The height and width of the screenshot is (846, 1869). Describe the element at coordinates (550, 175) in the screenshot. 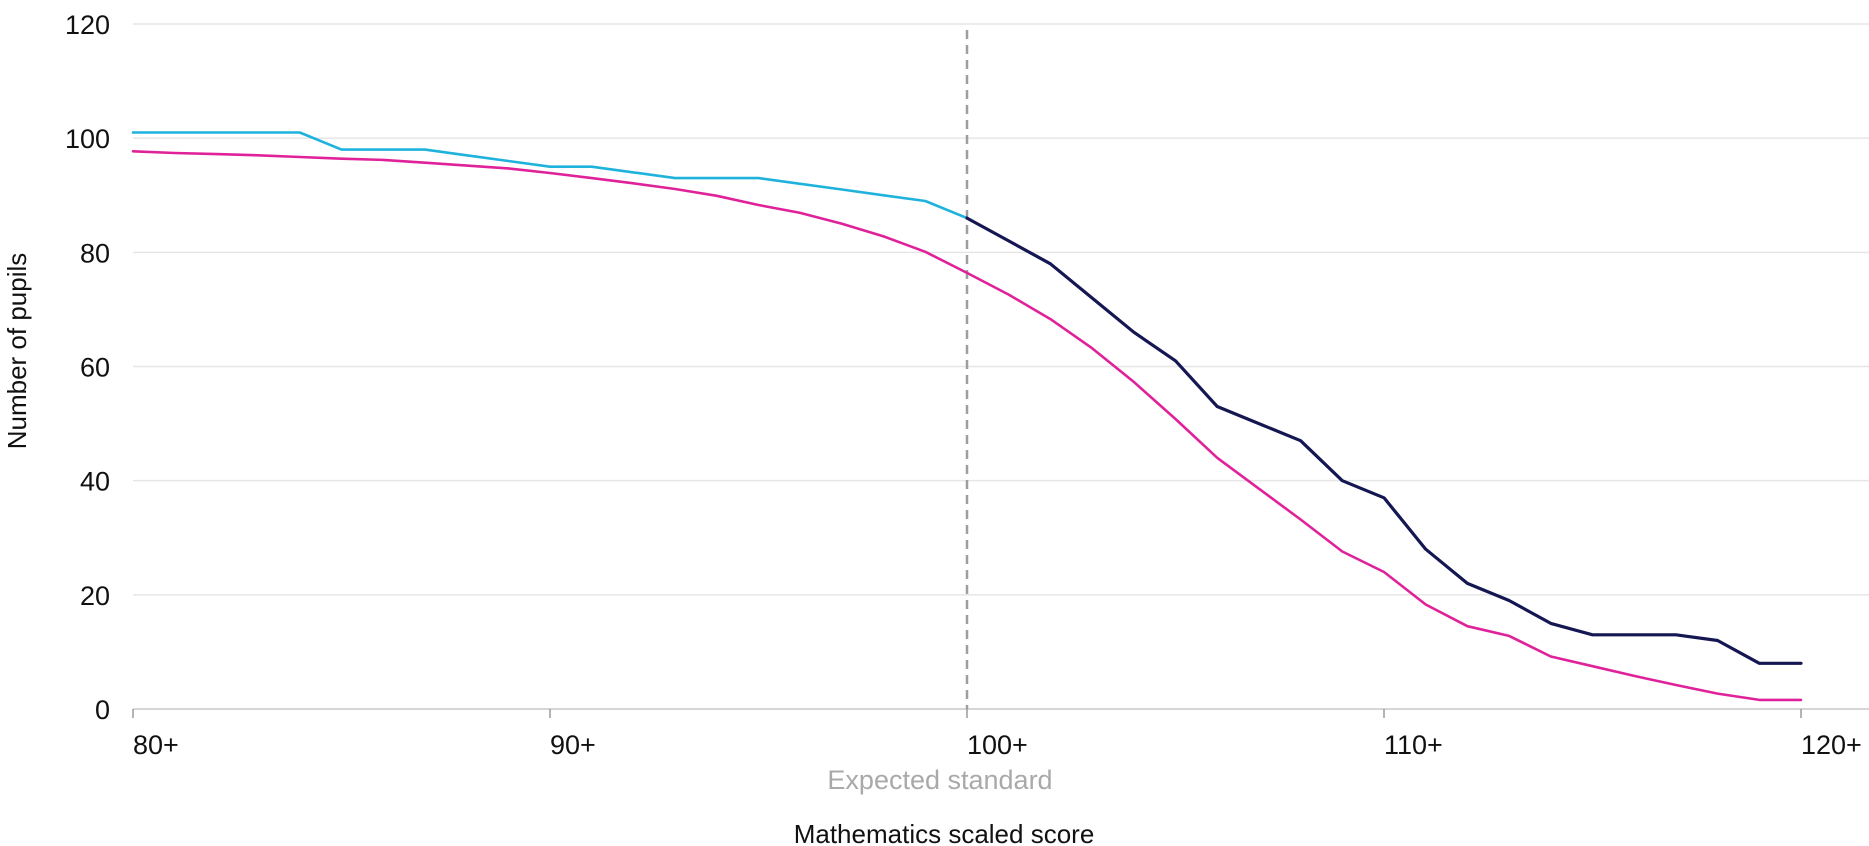

I see `series-line` at that location.